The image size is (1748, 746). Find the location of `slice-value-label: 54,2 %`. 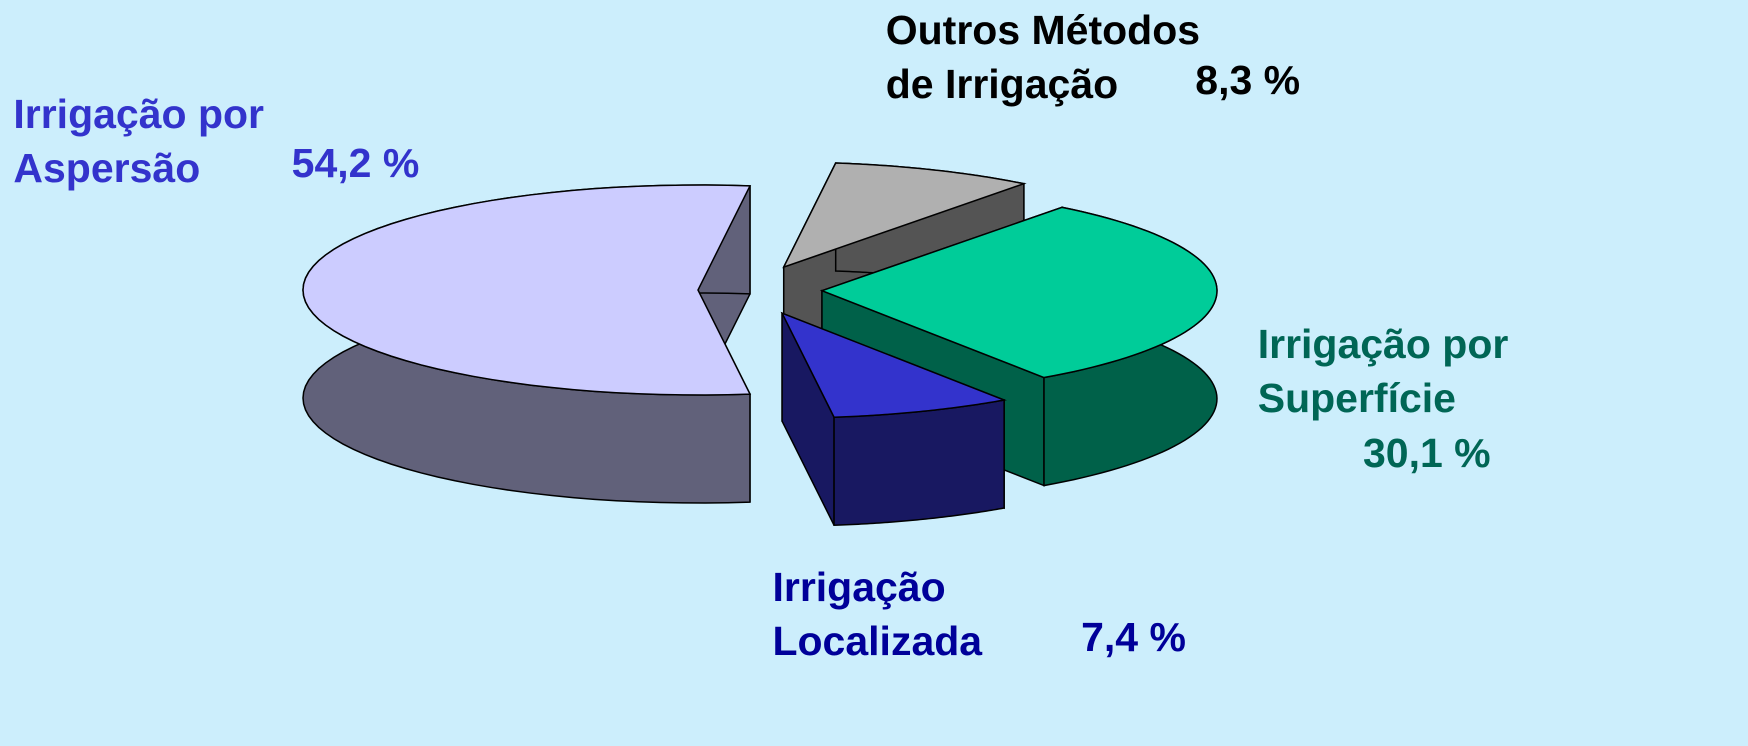

slice-value-label: 54,2 % is located at coordinates (355, 163).